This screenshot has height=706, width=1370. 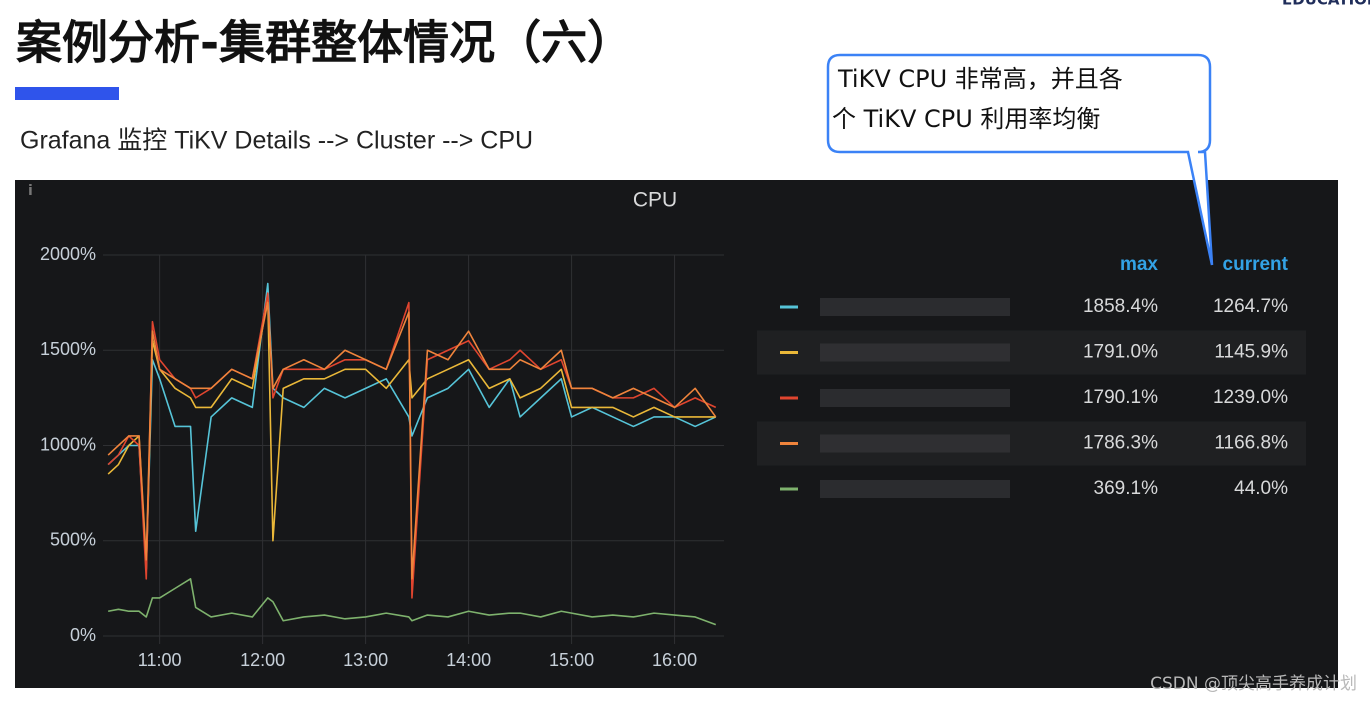 I want to click on legend-value: 1145.9%, so click(x=1251, y=352).